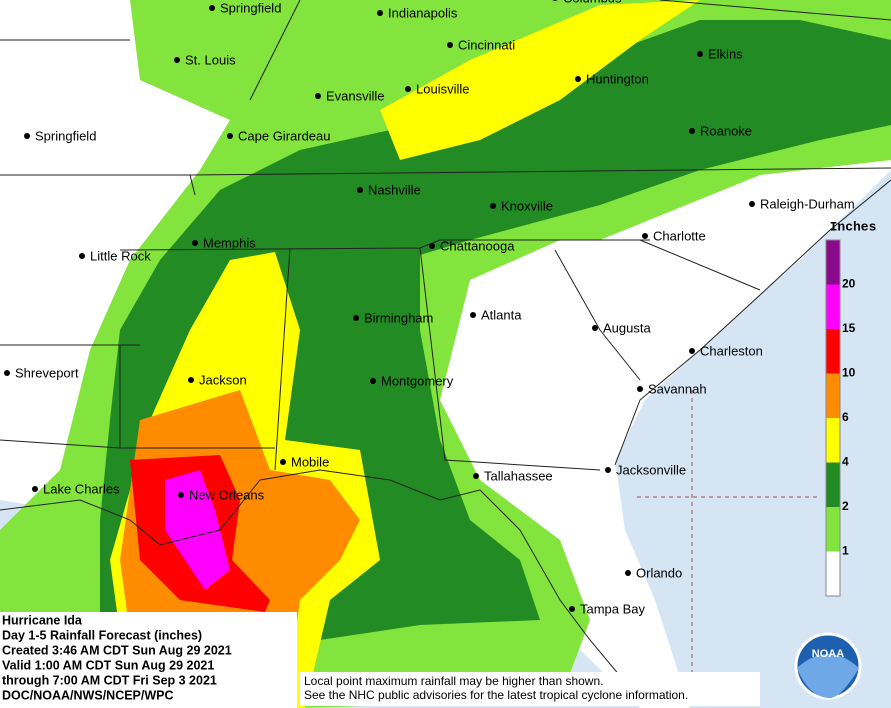 The image size is (891, 708). What do you see at coordinates (47, 372) in the screenshot?
I see `city-label: Shreveport` at bounding box center [47, 372].